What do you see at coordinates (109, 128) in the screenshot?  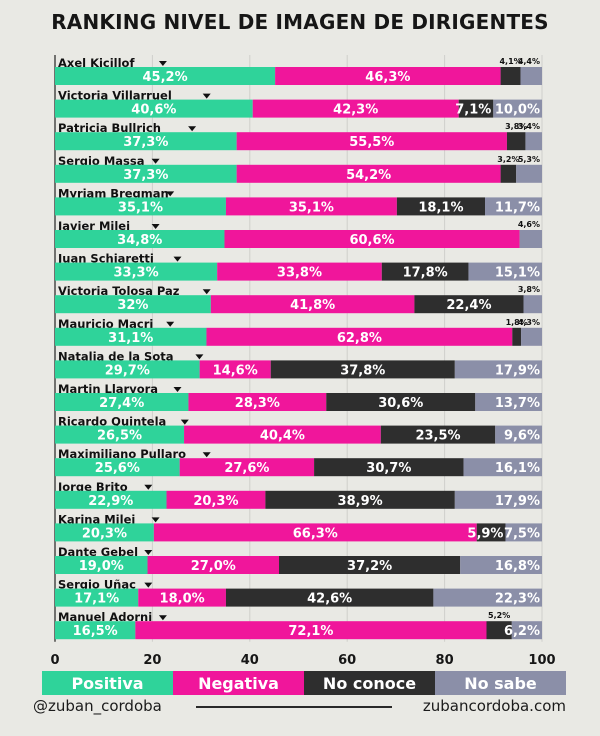 I see `category-label: Patricia Bullrich` at bounding box center [109, 128].